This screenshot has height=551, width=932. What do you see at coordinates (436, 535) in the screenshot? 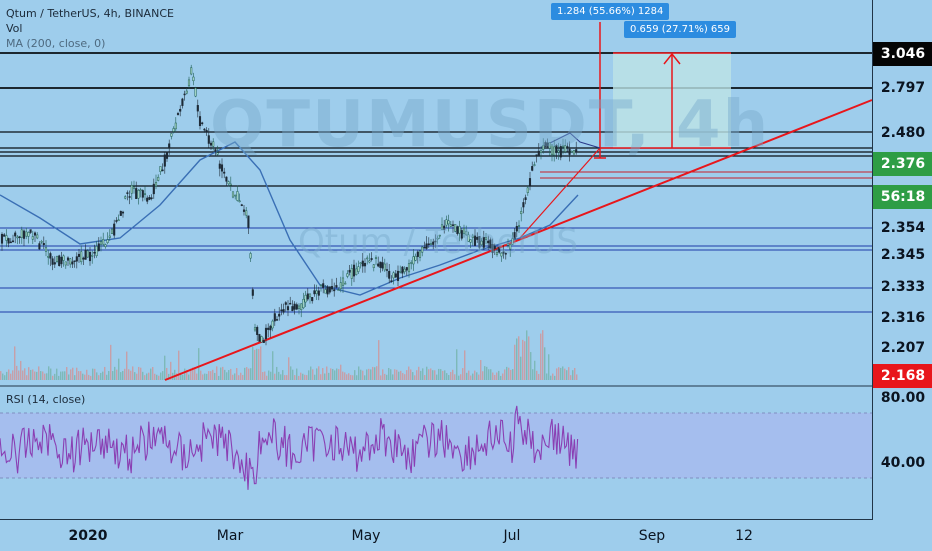
I see `time-axis: 2020 Mar May Jul Sep 12` at bounding box center [436, 535].